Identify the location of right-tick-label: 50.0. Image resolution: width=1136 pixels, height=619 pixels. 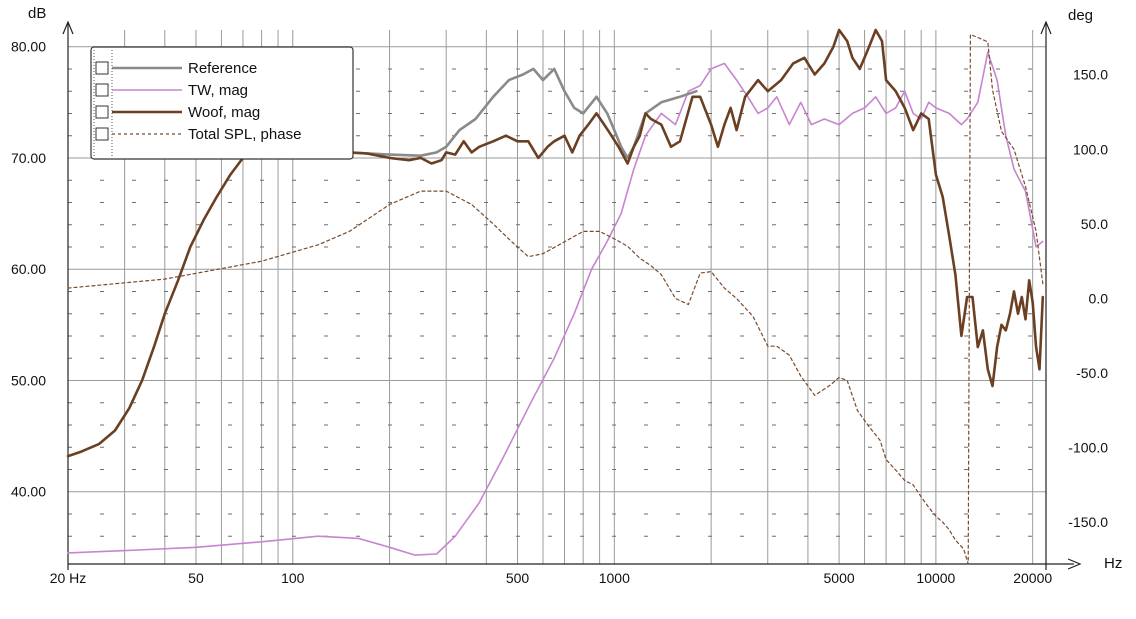
(1094, 224).